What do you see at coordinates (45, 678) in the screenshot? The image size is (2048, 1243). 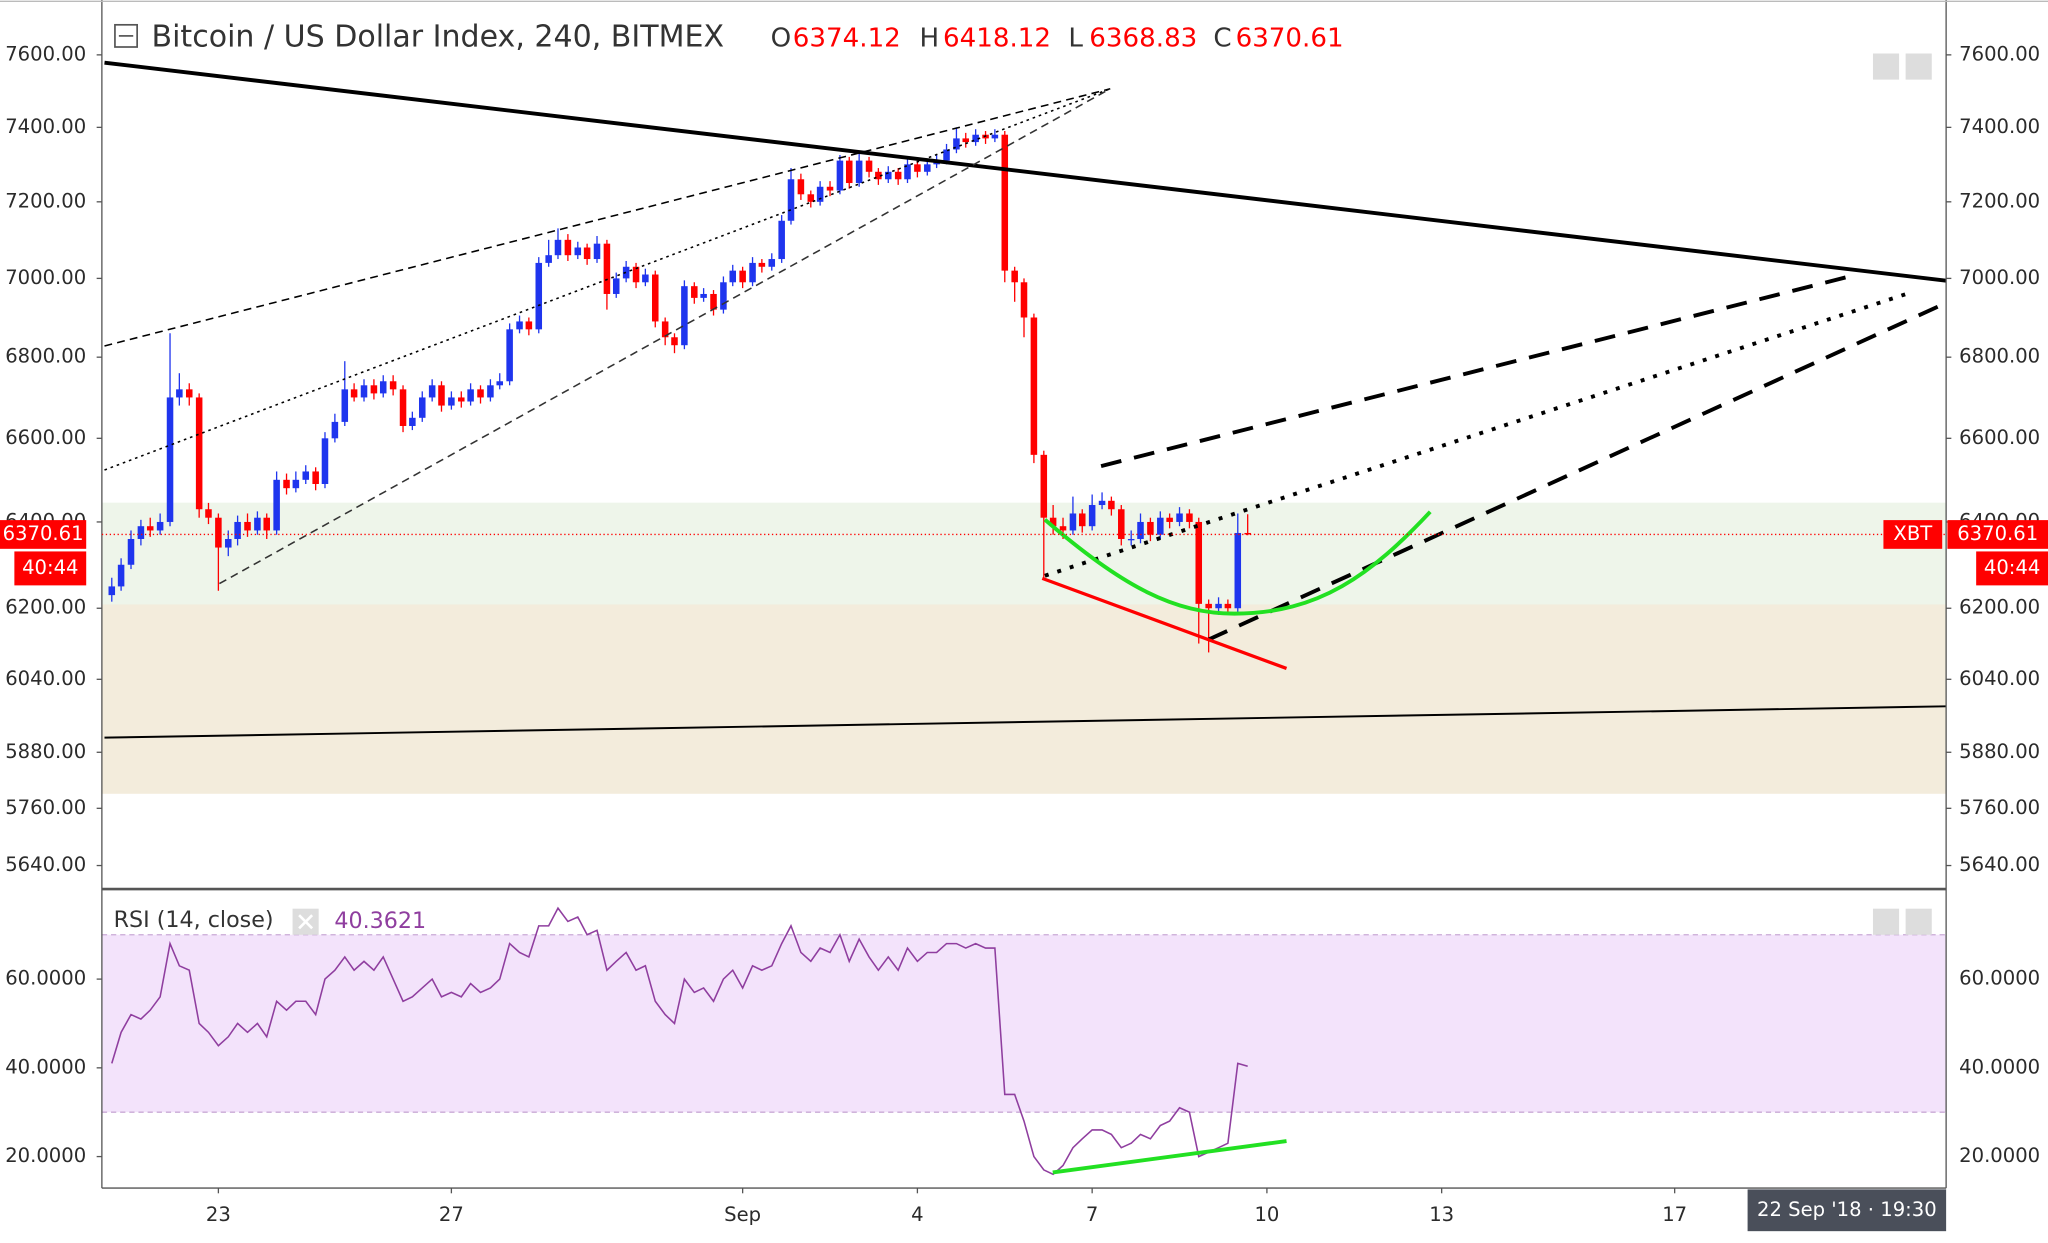 I see `y-tick-label: 6040.00` at bounding box center [45, 678].